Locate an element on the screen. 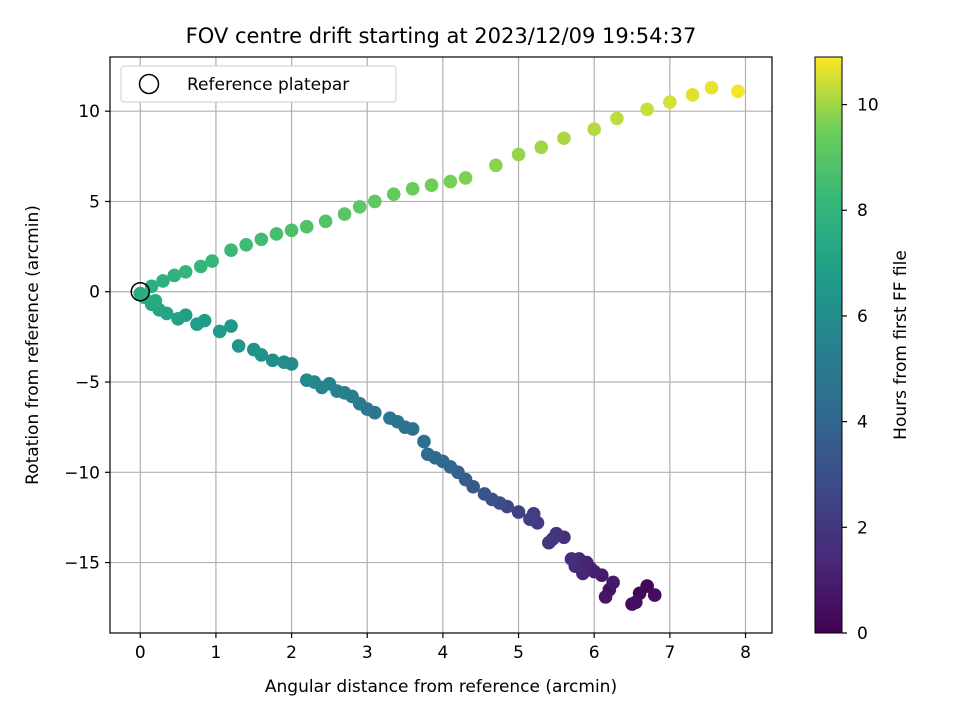  x-tick-label: 4 is located at coordinates (442, 653).